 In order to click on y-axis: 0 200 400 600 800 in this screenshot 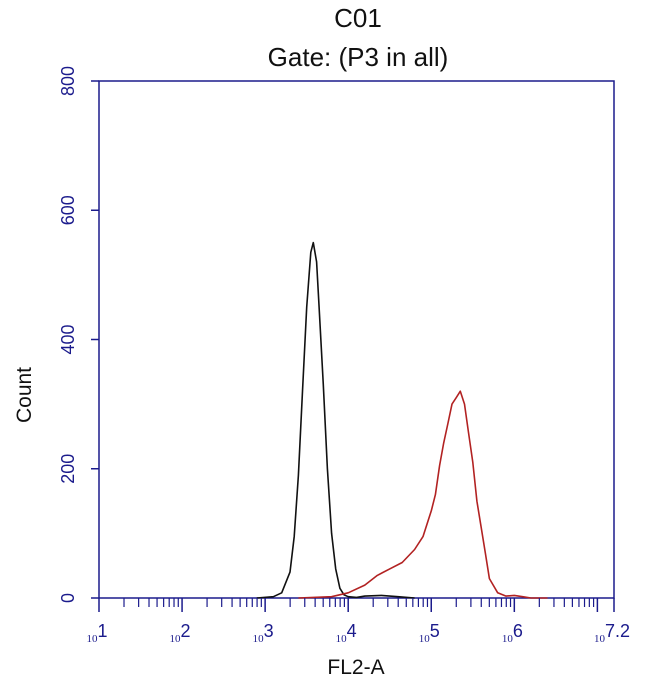, I will do `click(78, 334)`.